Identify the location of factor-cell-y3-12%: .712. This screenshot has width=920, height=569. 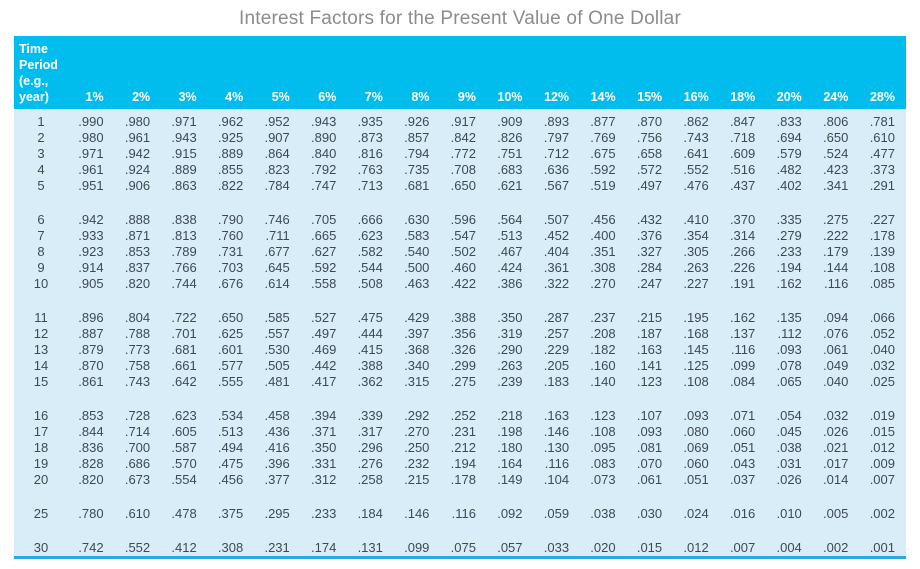
(556, 153).